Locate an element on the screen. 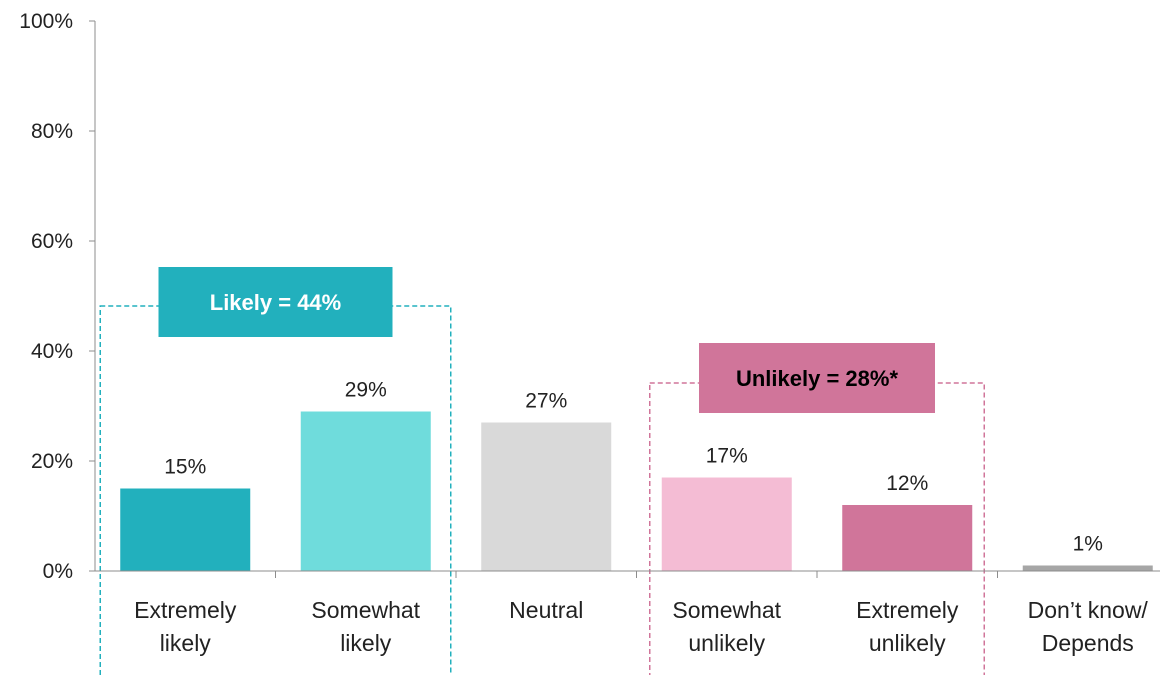 The width and height of the screenshot is (1163, 675). y-tick-label: 80% is located at coordinates (52, 131).